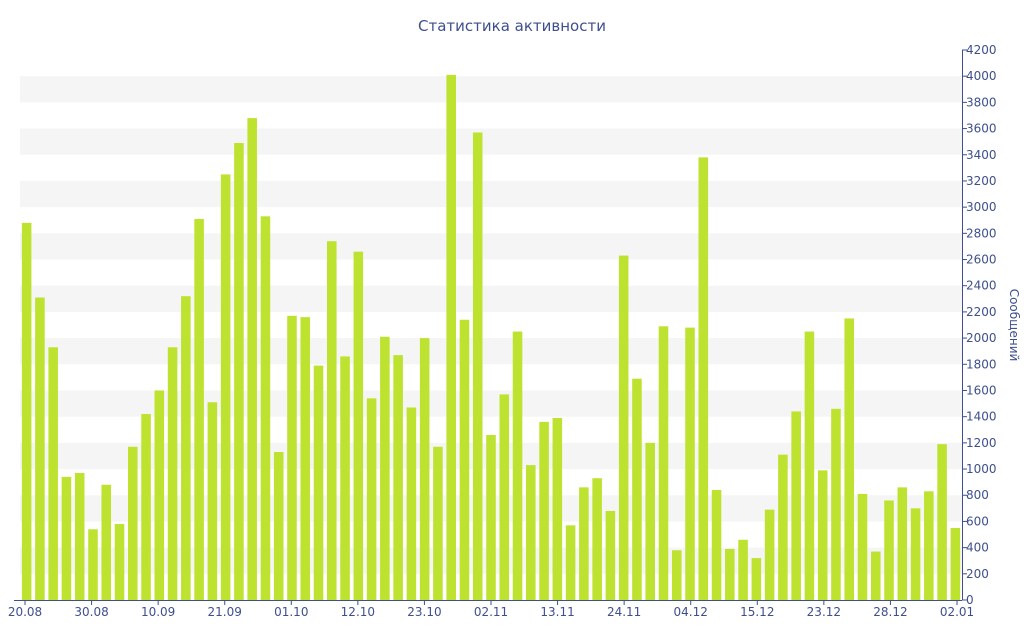 This screenshot has height=640, width=1024. Describe the element at coordinates (981, 50) in the screenshot. I see `y-tick-label: 4200` at that location.